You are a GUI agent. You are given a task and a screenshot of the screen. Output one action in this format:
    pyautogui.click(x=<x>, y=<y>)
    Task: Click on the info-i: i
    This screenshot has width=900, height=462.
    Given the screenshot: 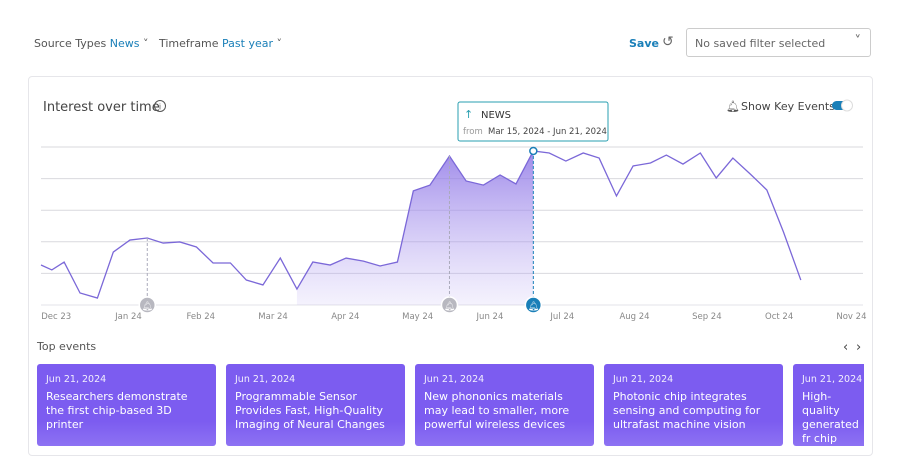 What is the action you would take?
    pyautogui.click(x=160, y=107)
    